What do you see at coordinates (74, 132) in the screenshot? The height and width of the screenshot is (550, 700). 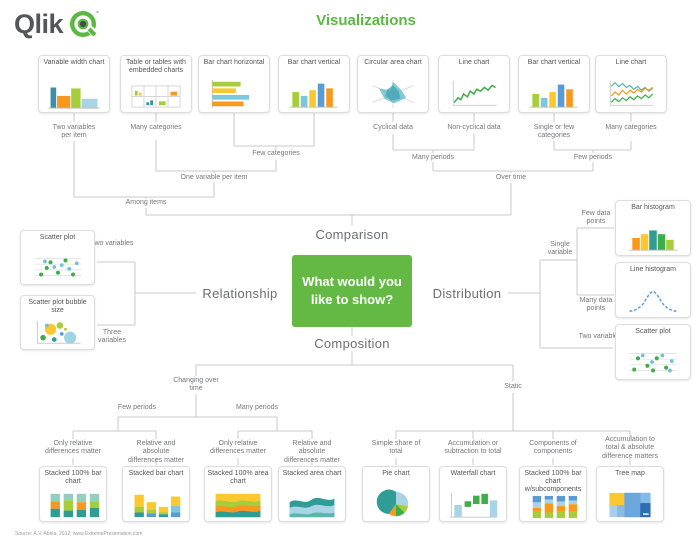 I see `label-two-variables-per-item: Two variables per item` at bounding box center [74, 132].